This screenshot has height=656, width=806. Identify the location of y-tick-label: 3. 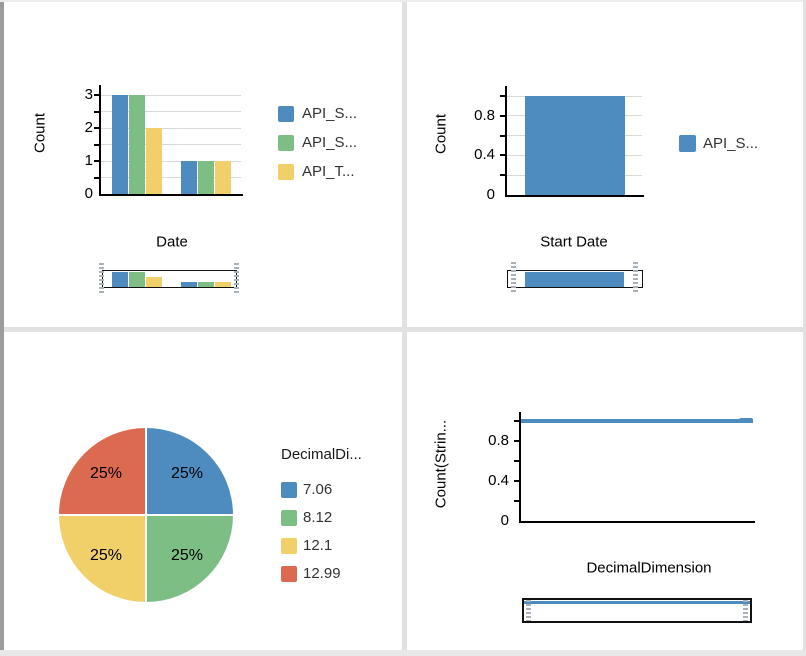
(88, 94).